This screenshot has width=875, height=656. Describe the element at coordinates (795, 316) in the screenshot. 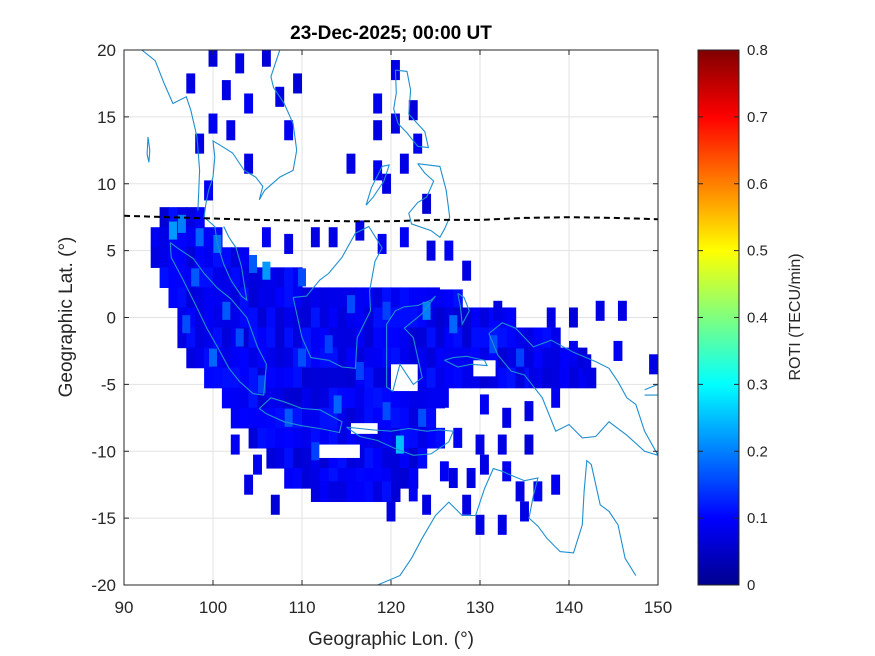

I see `colorbar-label: ROTI (TECU/min)` at that location.